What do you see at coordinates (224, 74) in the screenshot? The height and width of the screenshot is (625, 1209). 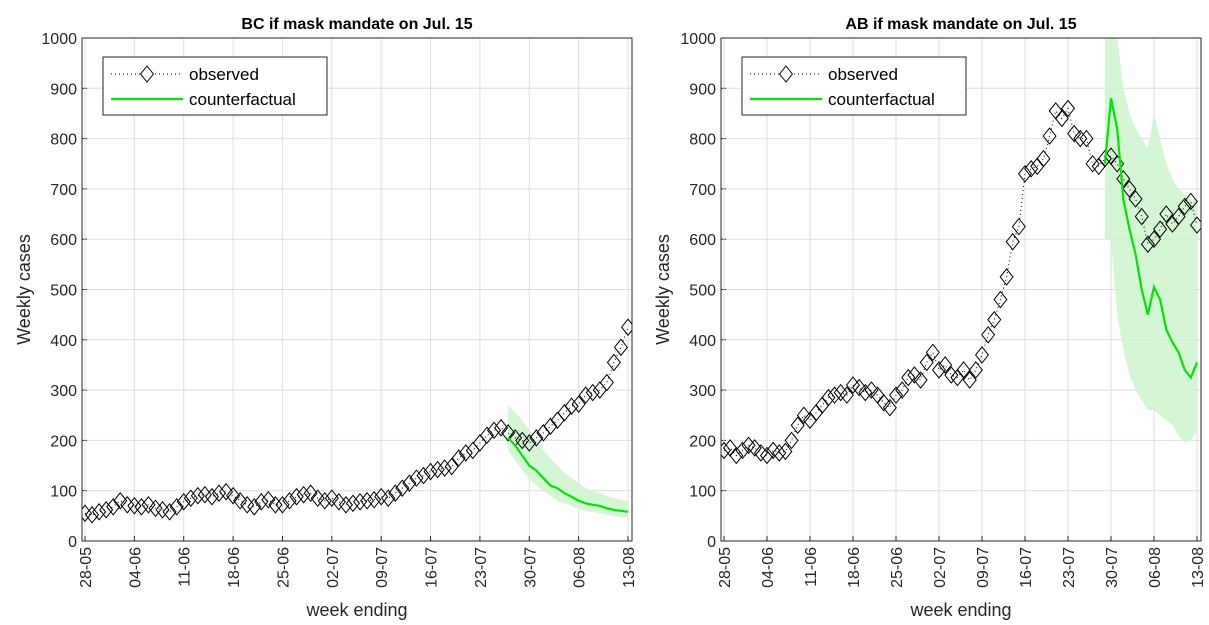 I see `legend-label: observed` at bounding box center [224, 74].